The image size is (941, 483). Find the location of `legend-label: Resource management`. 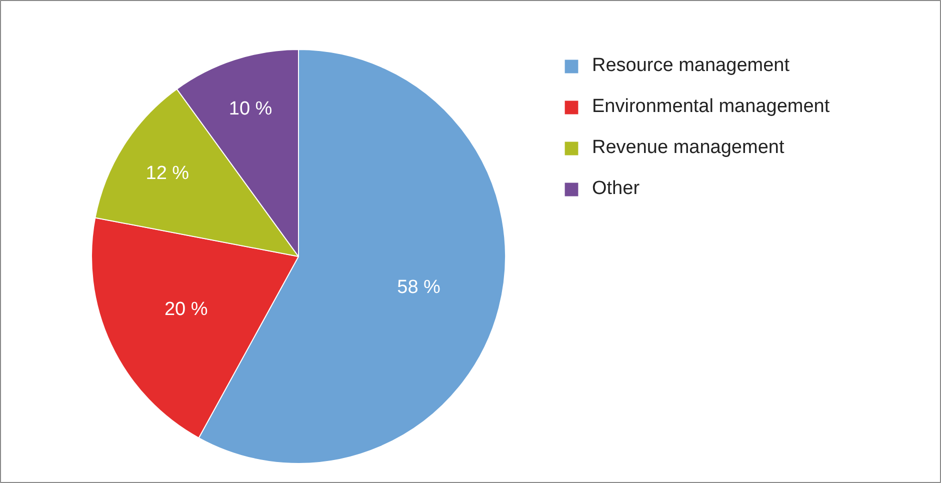

legend-label: Resource management is located at coordinates (691, 66).